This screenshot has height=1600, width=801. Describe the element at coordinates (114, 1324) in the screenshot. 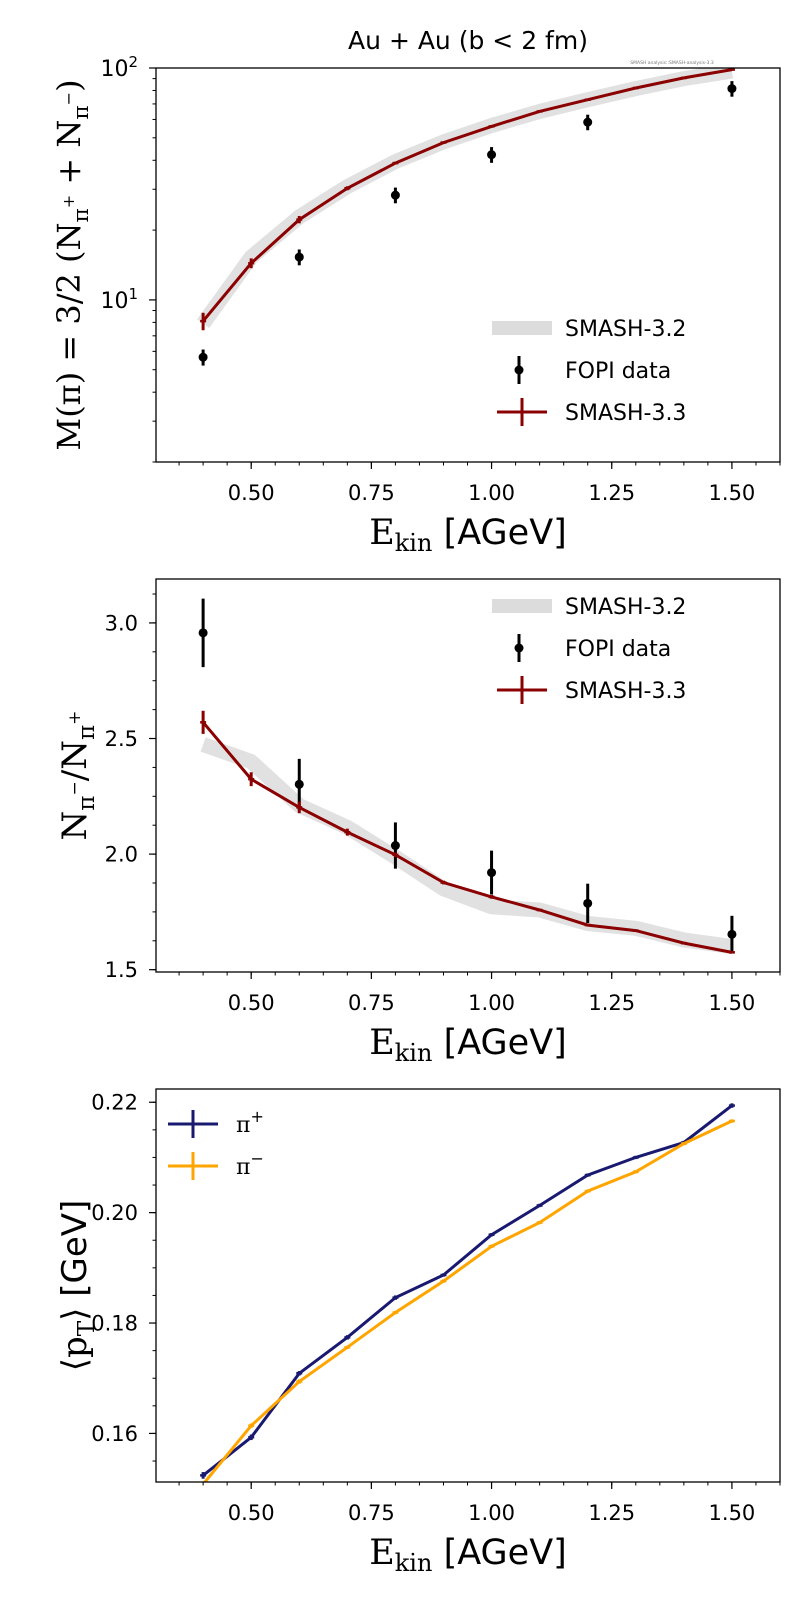

I see `y-tick-label: 0.18` at that location.